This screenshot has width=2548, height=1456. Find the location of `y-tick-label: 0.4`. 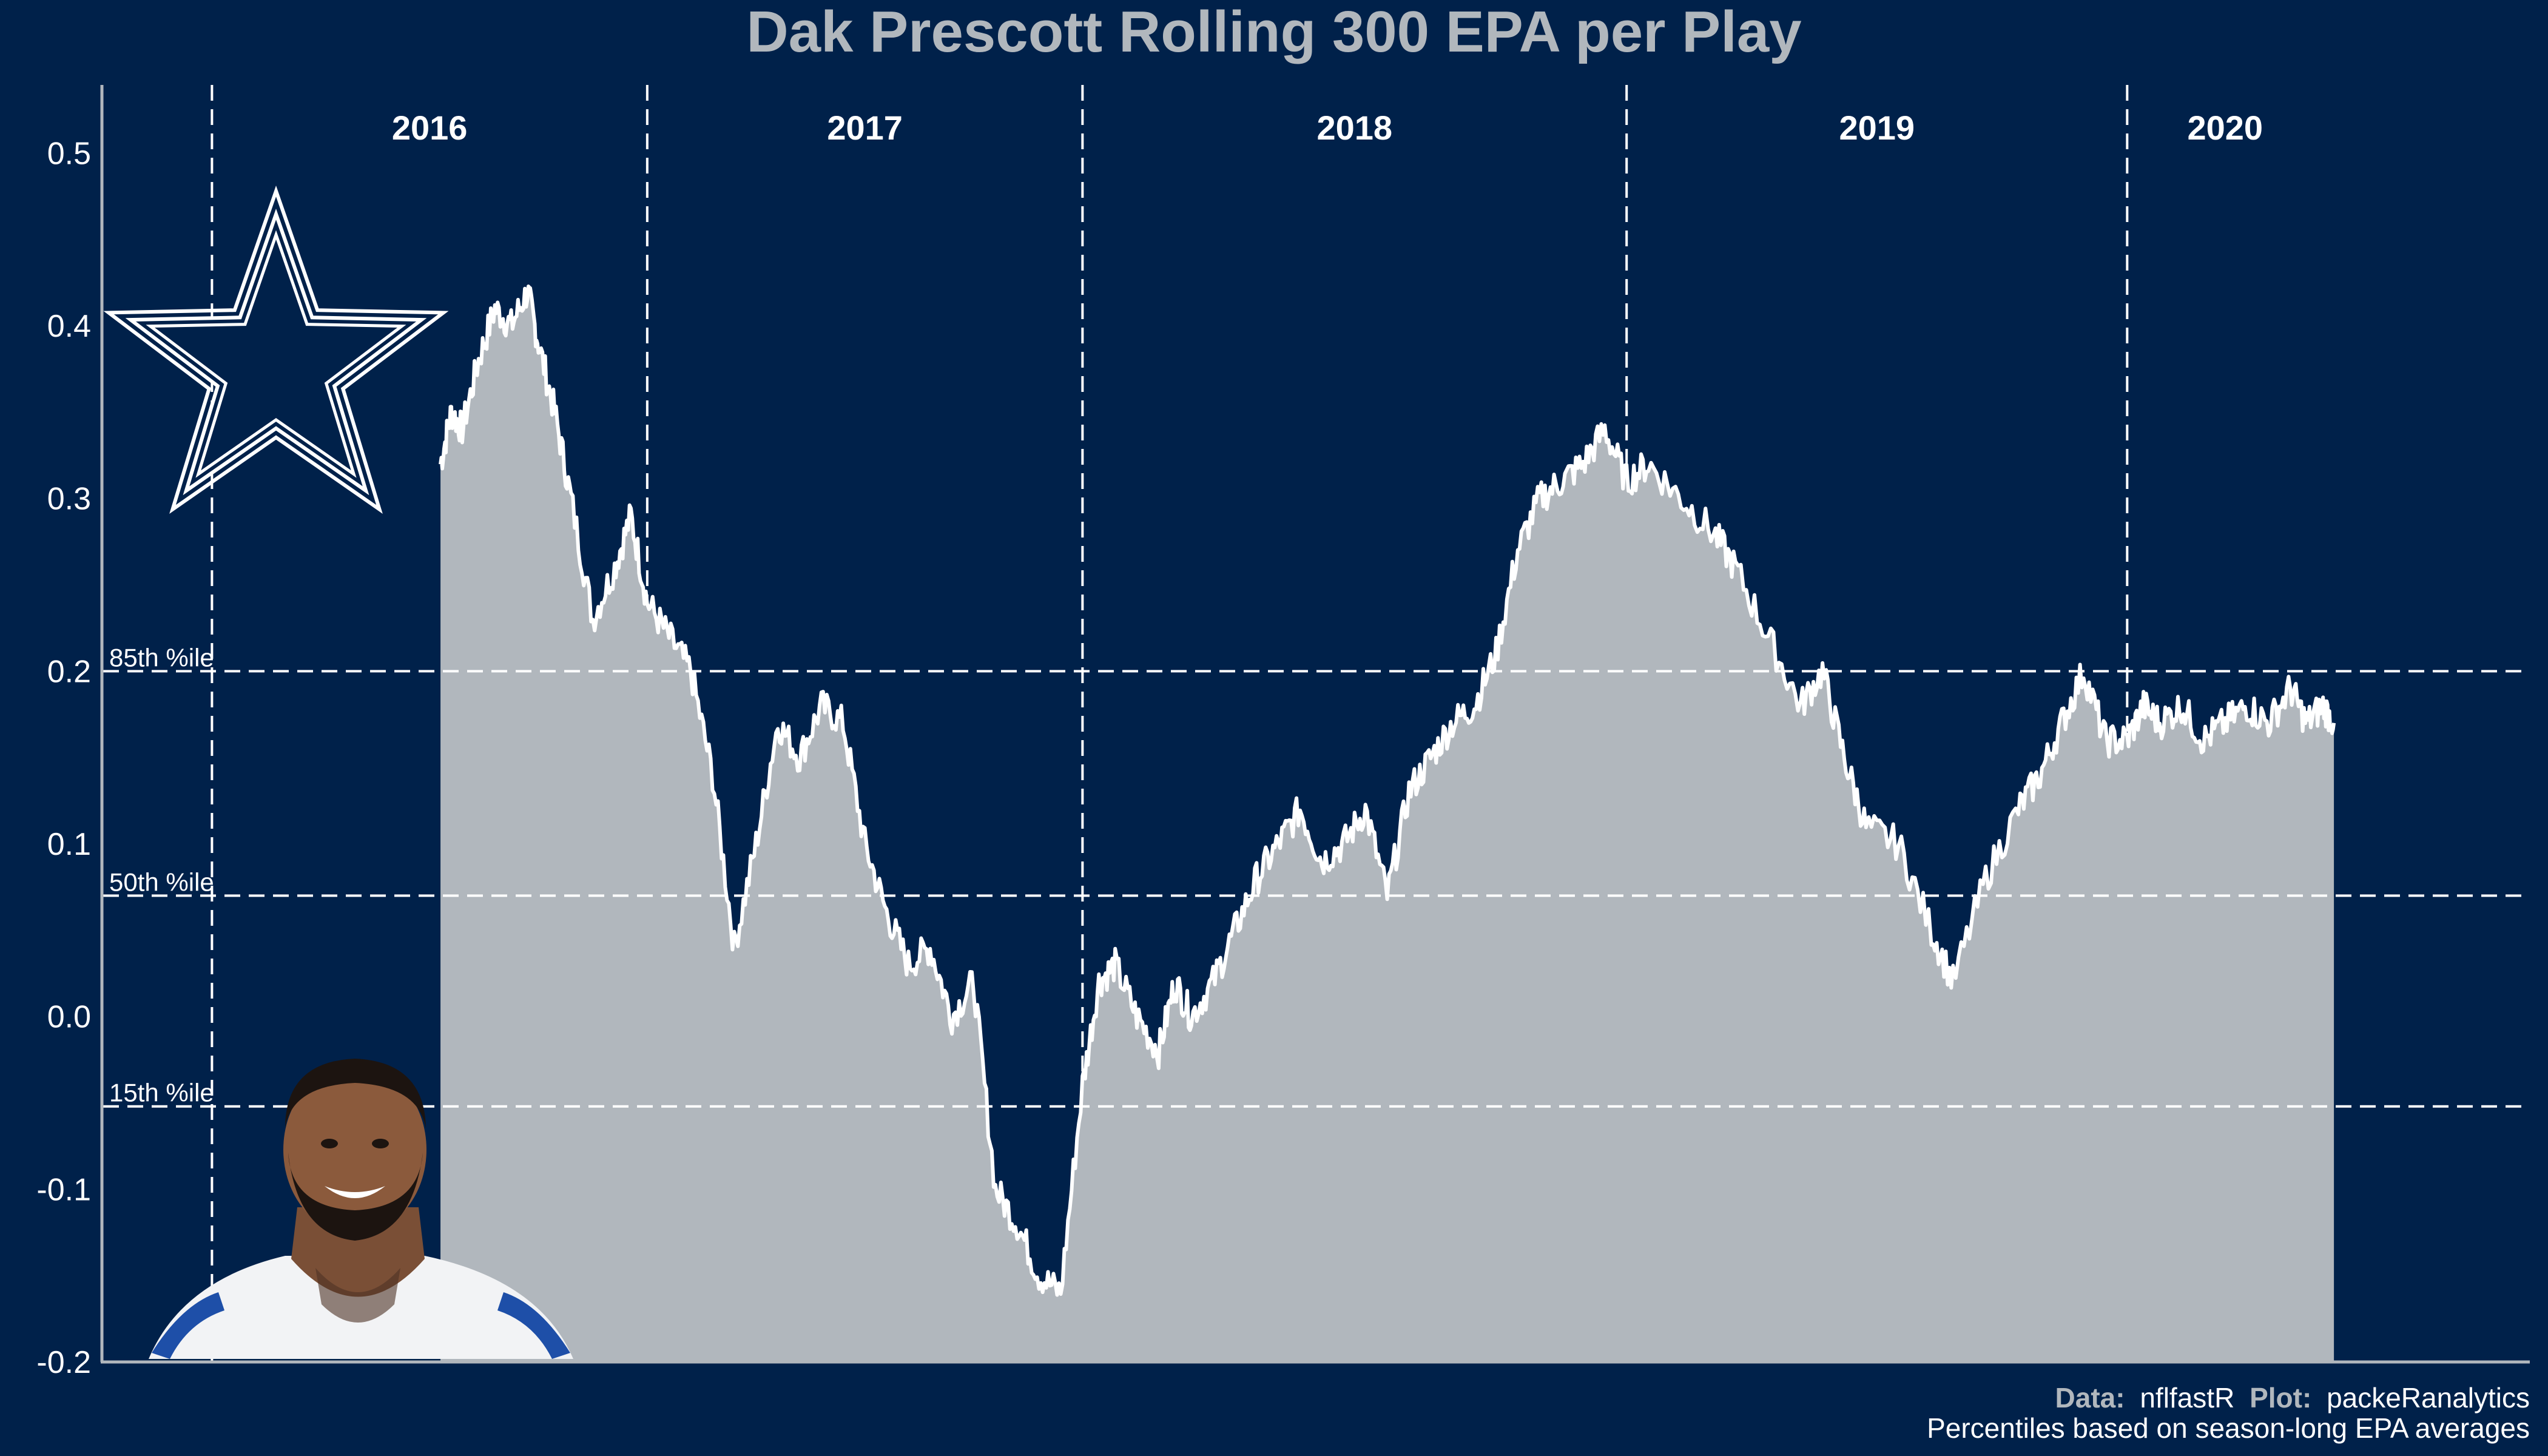

y-tick-label: 0.4 is located at coordinates (69, 326).